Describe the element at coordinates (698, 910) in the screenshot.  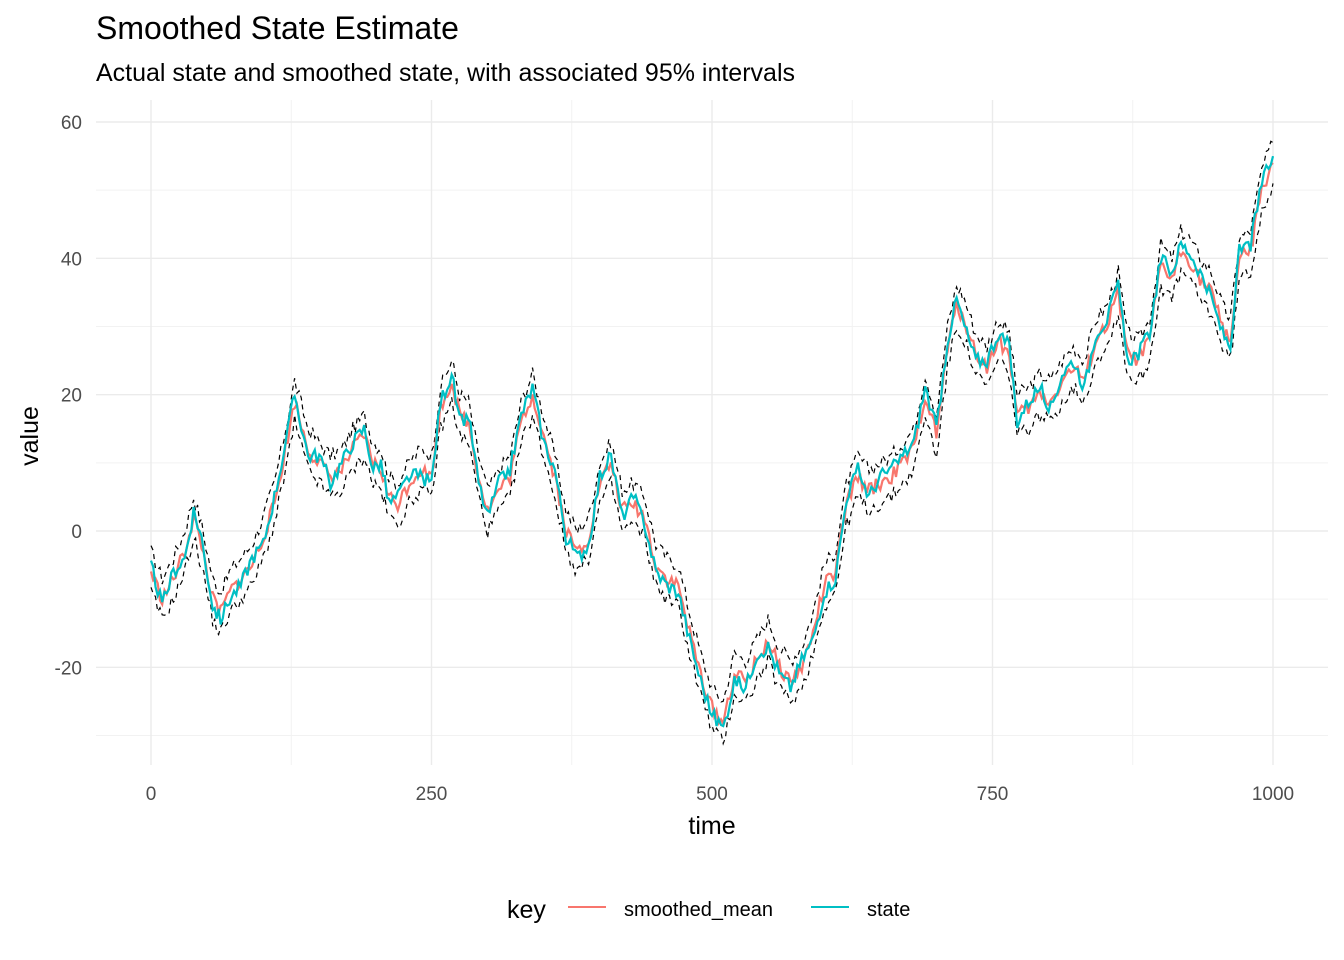
I see `legend-label-smoothed-mean: smoothed_mean` at that location.